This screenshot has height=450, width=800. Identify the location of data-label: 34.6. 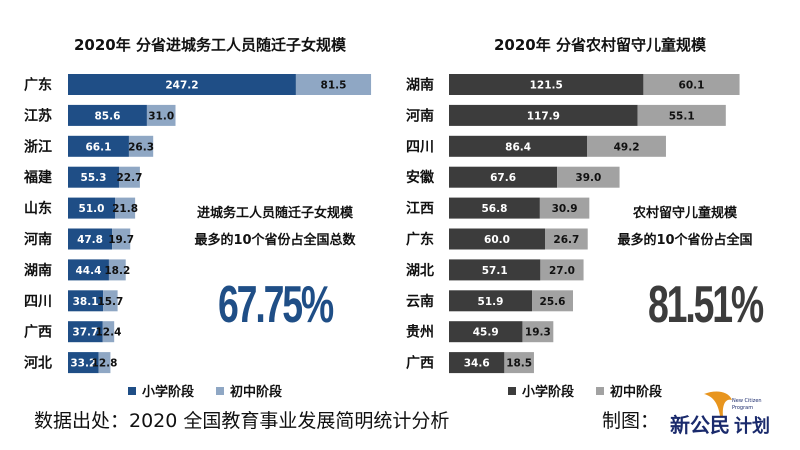
(477, 364).